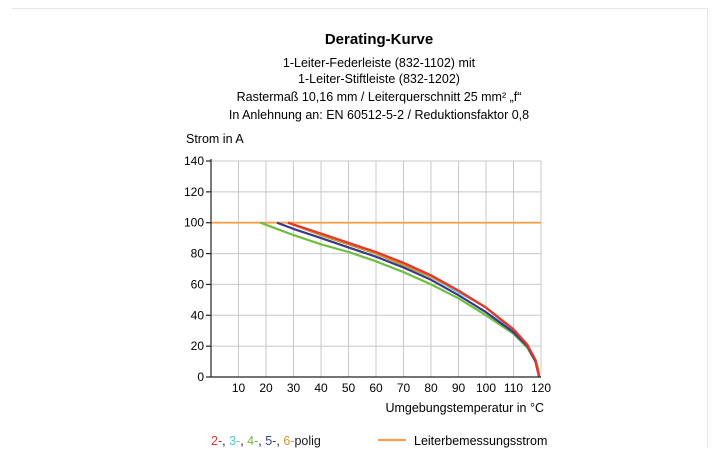  What do you see at coordinates (288, 441) in the screenshot?
I see `legend-pole-4: 6-` at bounding box center [288, 441].